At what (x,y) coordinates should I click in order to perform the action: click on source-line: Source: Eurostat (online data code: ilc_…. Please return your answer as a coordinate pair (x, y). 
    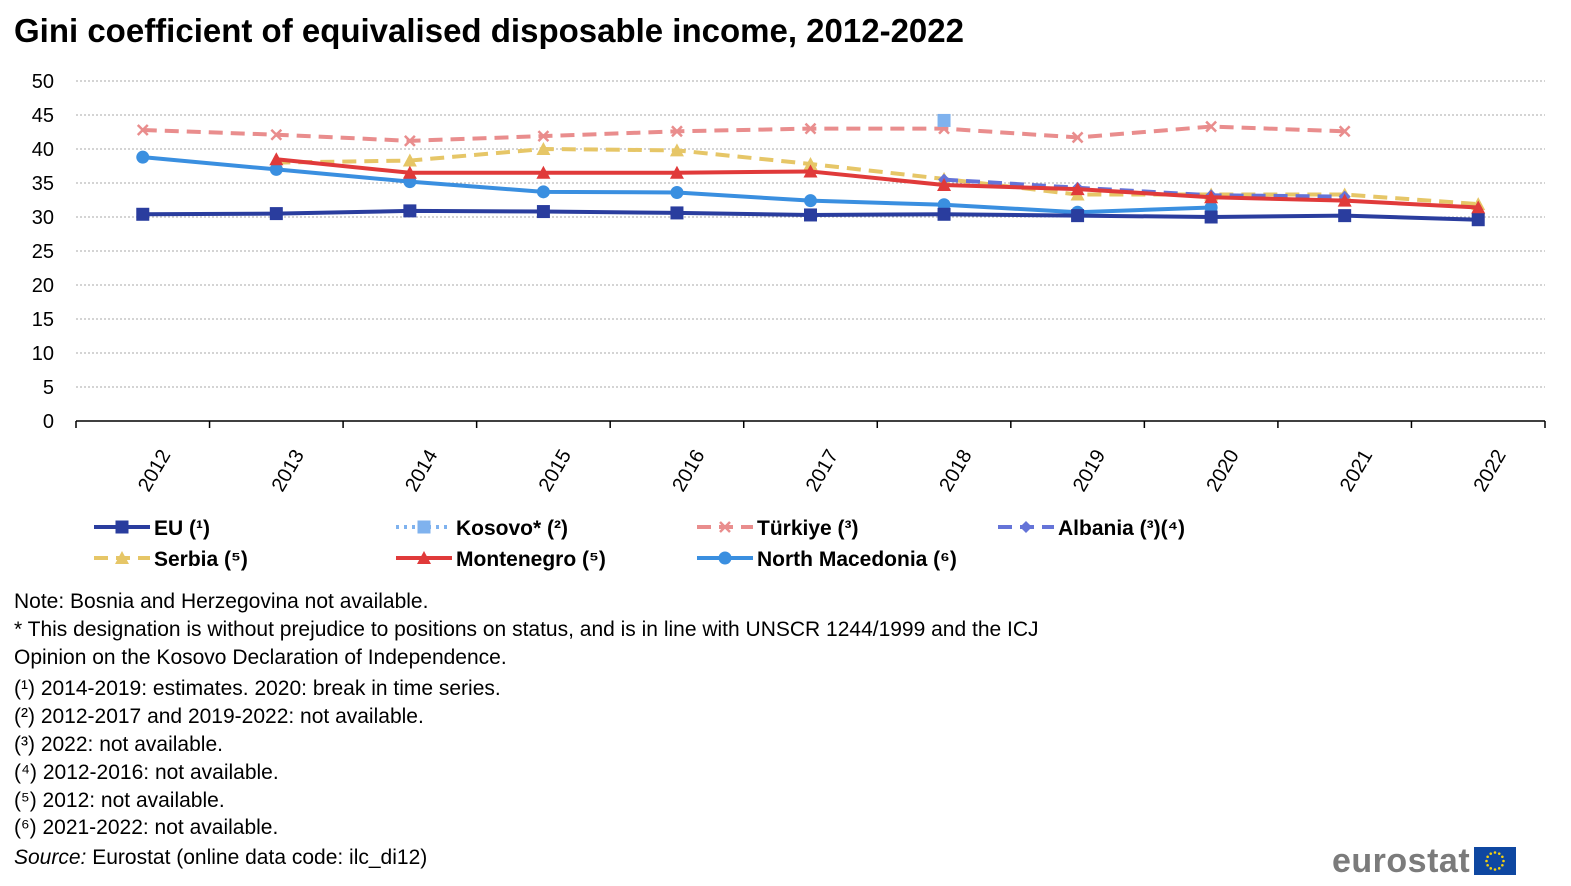
    Looking at the image, I should click on (220, 858).